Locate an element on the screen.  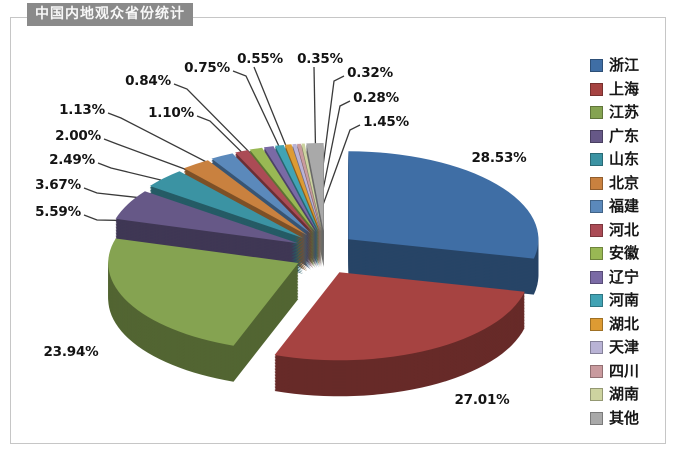
legend-swatch-广东 is located at coordinates (596, 136).